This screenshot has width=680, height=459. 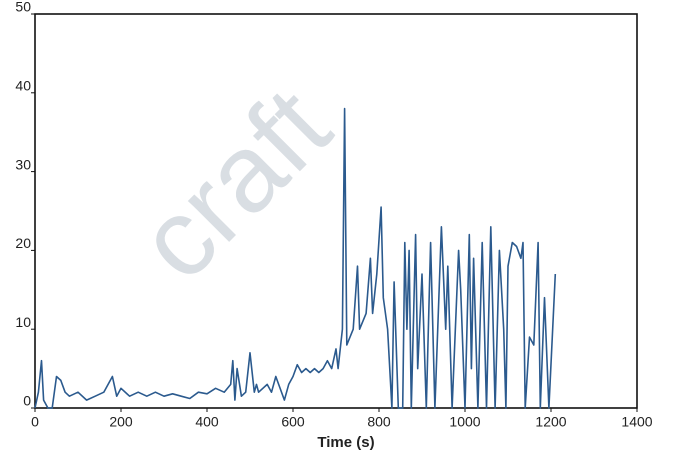 What do you see at coordinates (550, 422) in the screenshot?
I see `x-tick-label: 1200` at bounding box center [550, 422].